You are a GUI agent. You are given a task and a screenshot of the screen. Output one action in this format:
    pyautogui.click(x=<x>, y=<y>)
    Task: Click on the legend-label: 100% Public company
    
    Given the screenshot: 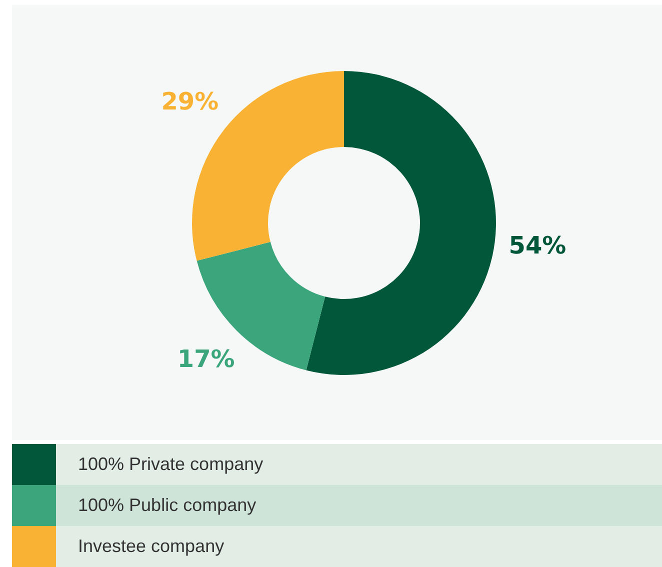 What is the action you would take?
    pyautogui.click(x=167, y=505)
    